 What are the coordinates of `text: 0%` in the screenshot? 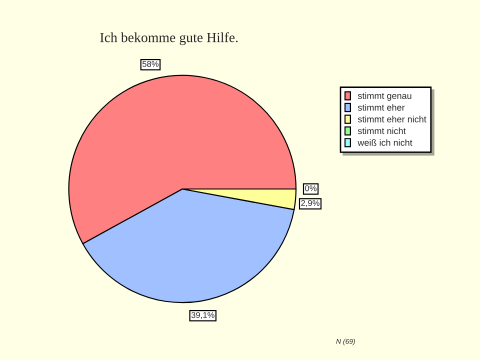 It's located at (310, 188).